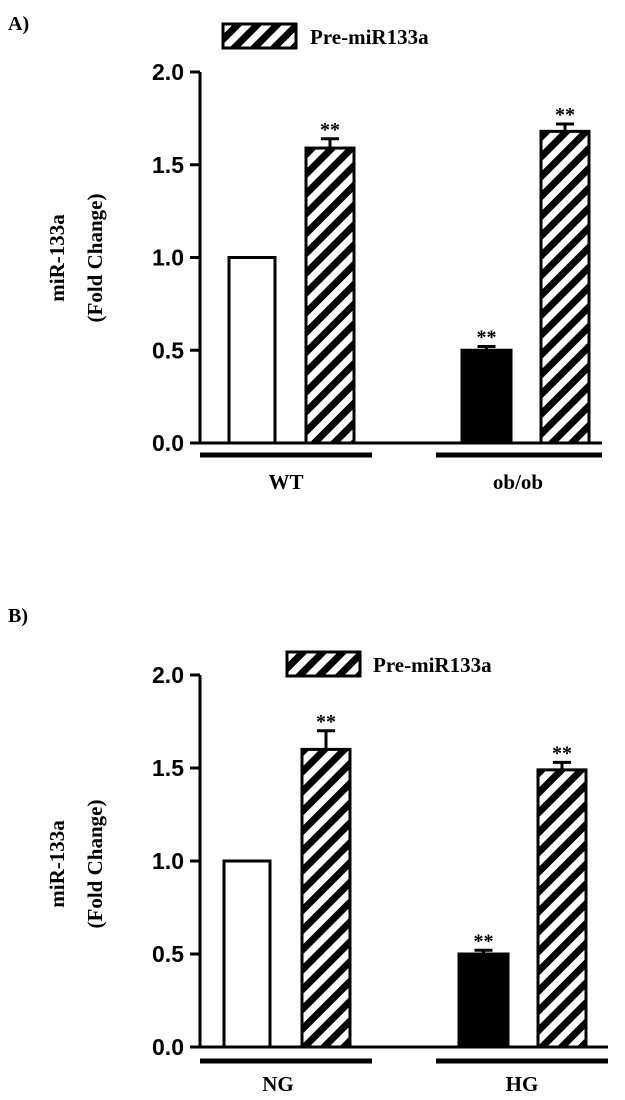 The image size is (625, 1100). What do you see at coordinates (18, 24) in the screenshot?
I see `panel-label: A)` at bounding box center [18, 24].